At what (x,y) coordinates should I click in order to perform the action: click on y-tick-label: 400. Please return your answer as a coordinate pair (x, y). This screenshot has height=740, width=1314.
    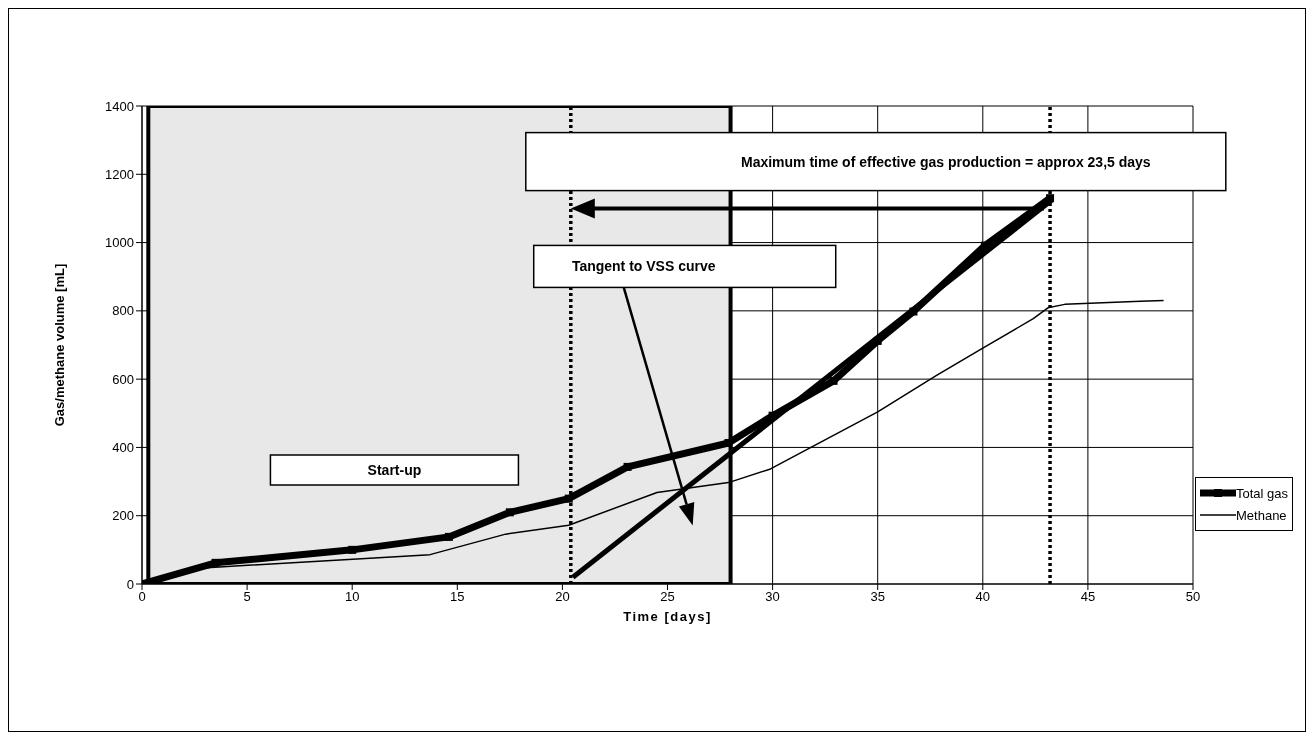
    Looking at the image, I should click on (123, 448).